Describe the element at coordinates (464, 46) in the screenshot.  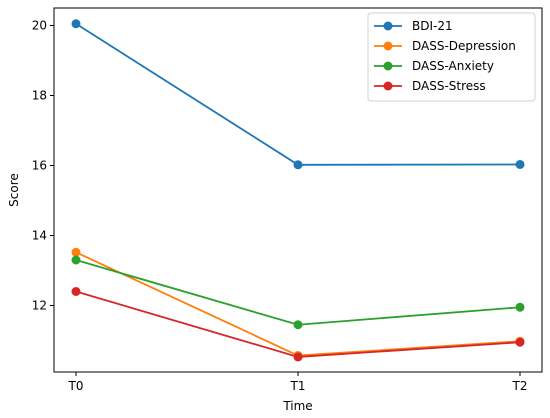
I see `legend-label: DASS-Depression` at that location.